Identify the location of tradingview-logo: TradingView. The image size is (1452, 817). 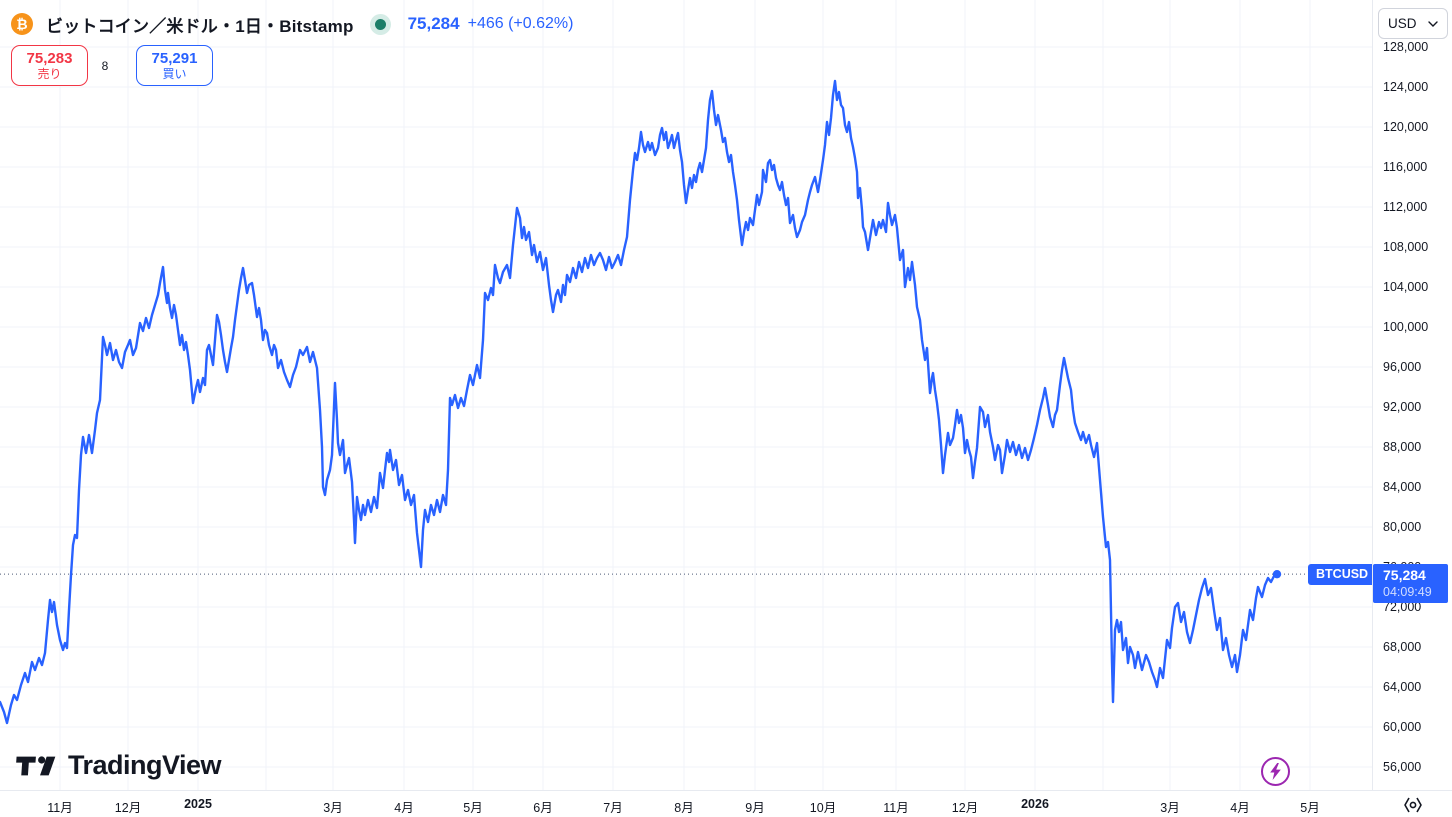
(119, 765).